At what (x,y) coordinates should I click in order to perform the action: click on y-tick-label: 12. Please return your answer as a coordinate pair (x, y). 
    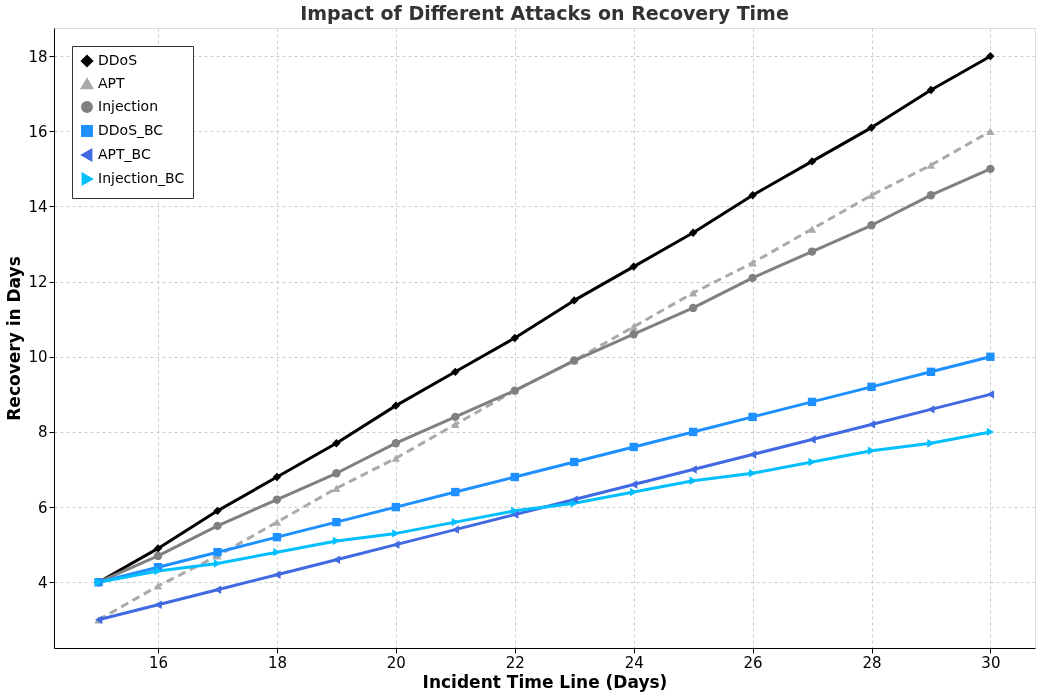
    Looking at the image, I should click on (38, 282).